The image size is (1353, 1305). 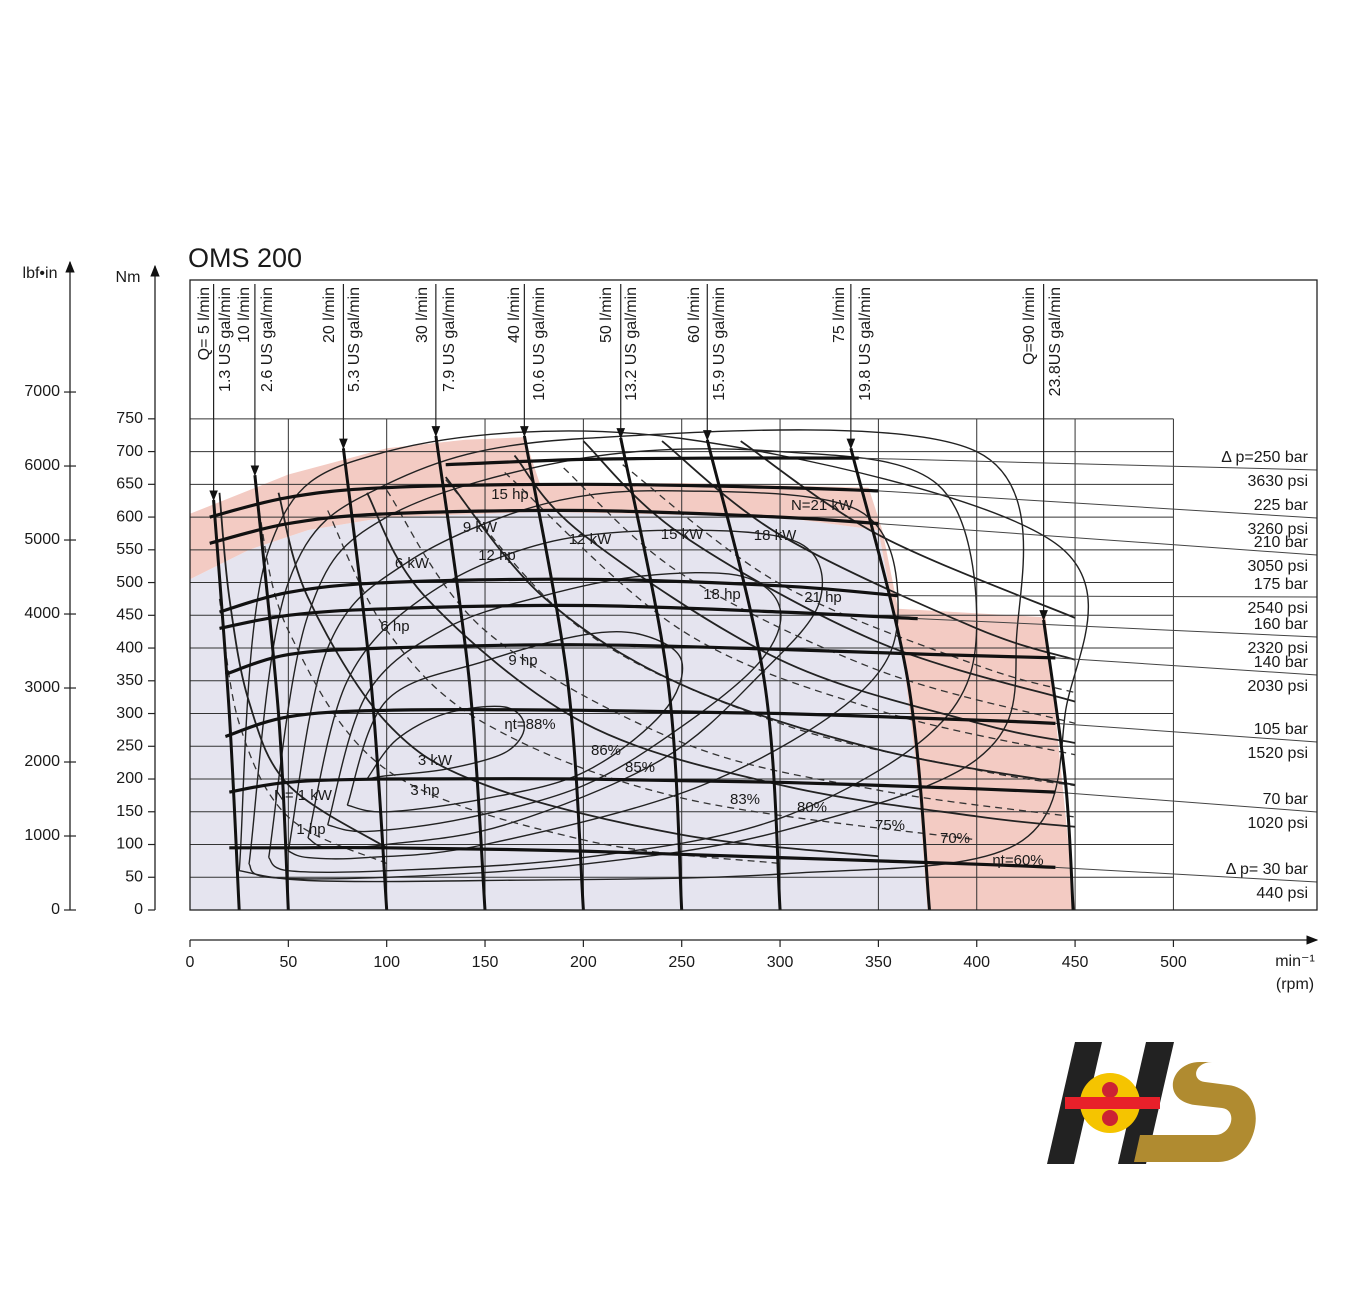 What do you see at coordinates (129, 713) in the screenshot?
I see `y-tick-label: 300` at bounding box center [129, 713].